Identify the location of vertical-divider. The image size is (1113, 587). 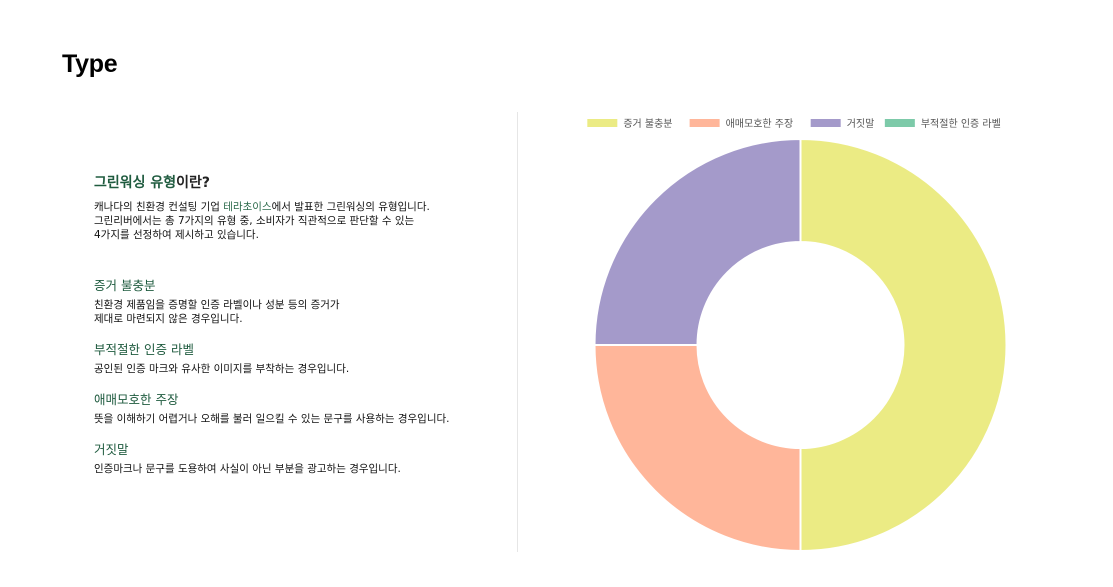
(517, 332).